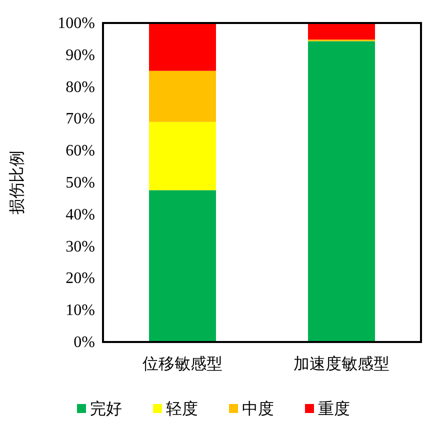  What do you see at coordinates (80, 183) in the screenshot?
I see `y-tick-label: 50%` at bounding box center [80, 183].